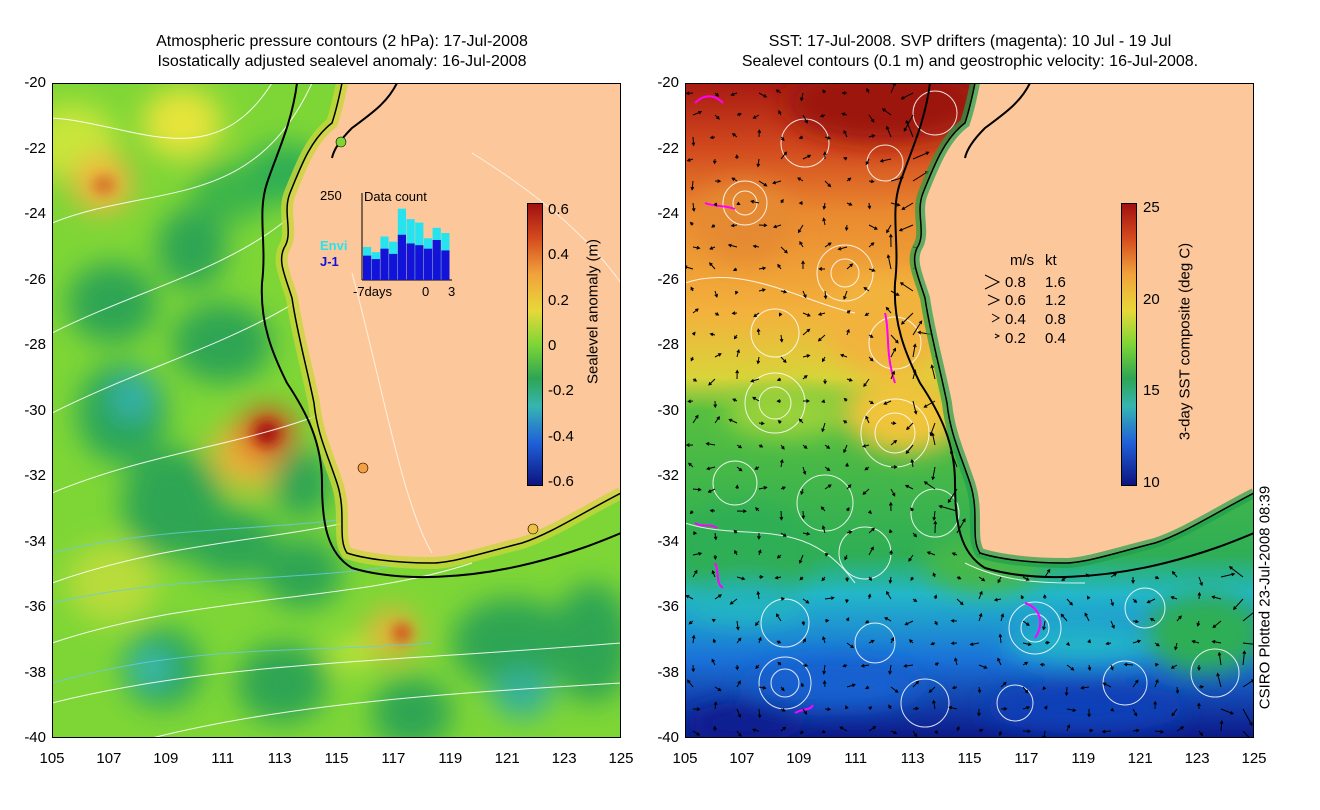 The image size is (1320, 810). Describe the element at coordinates (1083, 758) in the screenshot. I see `right-x-tick: 119` at that location.